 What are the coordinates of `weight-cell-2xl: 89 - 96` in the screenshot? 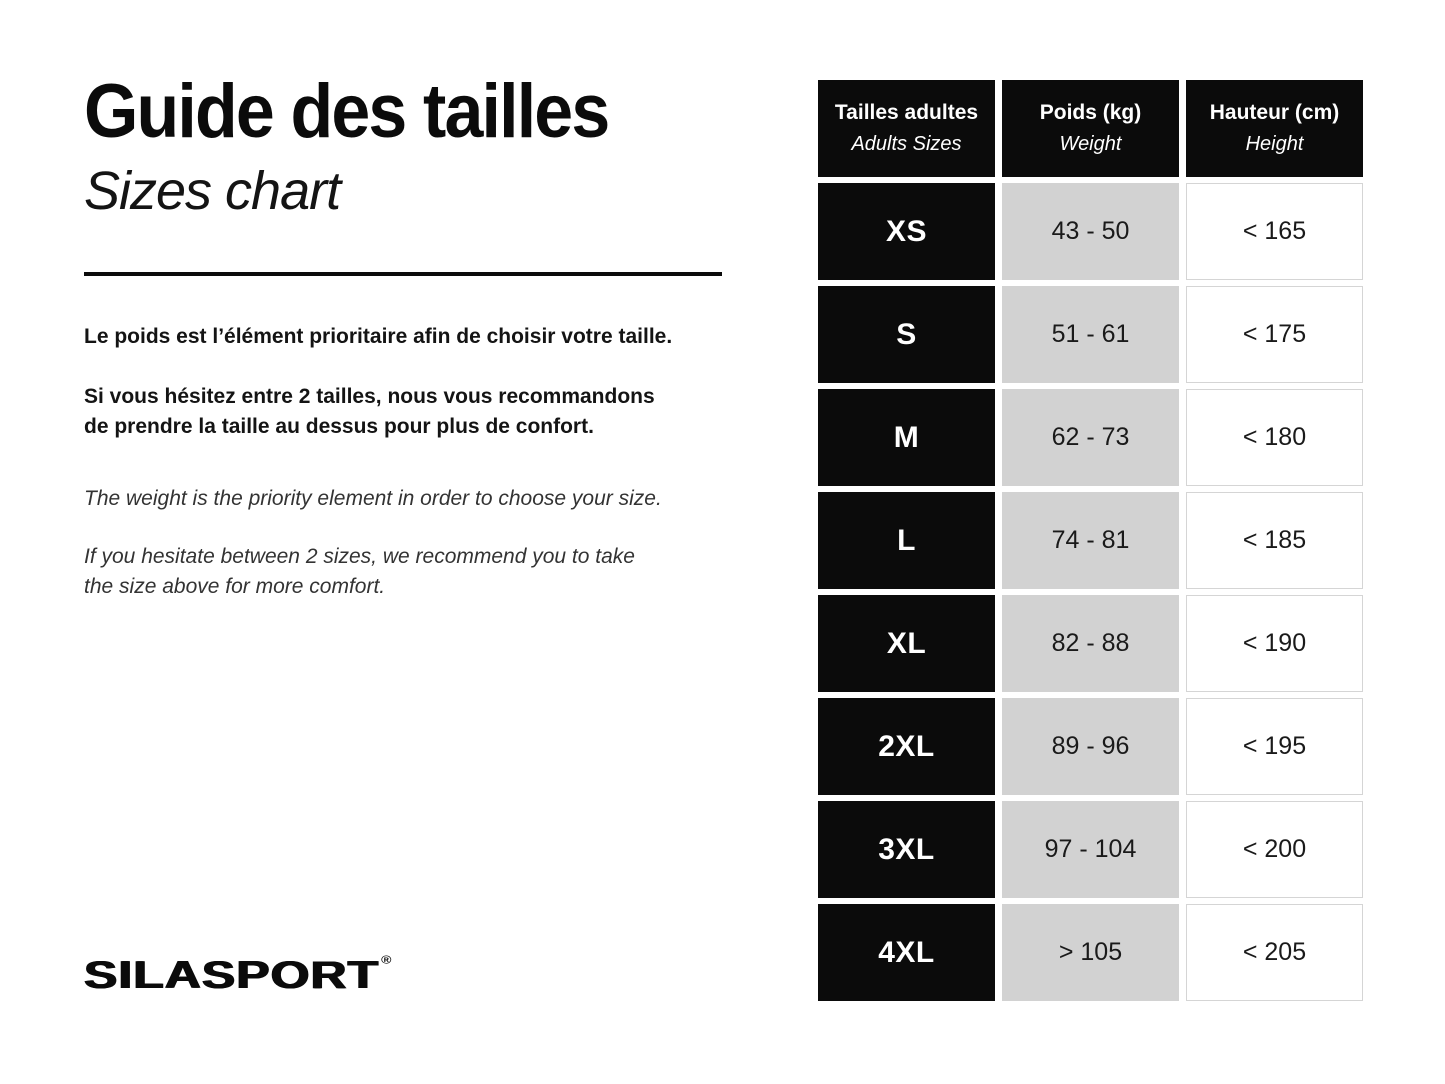 It's located at (1090, 746).